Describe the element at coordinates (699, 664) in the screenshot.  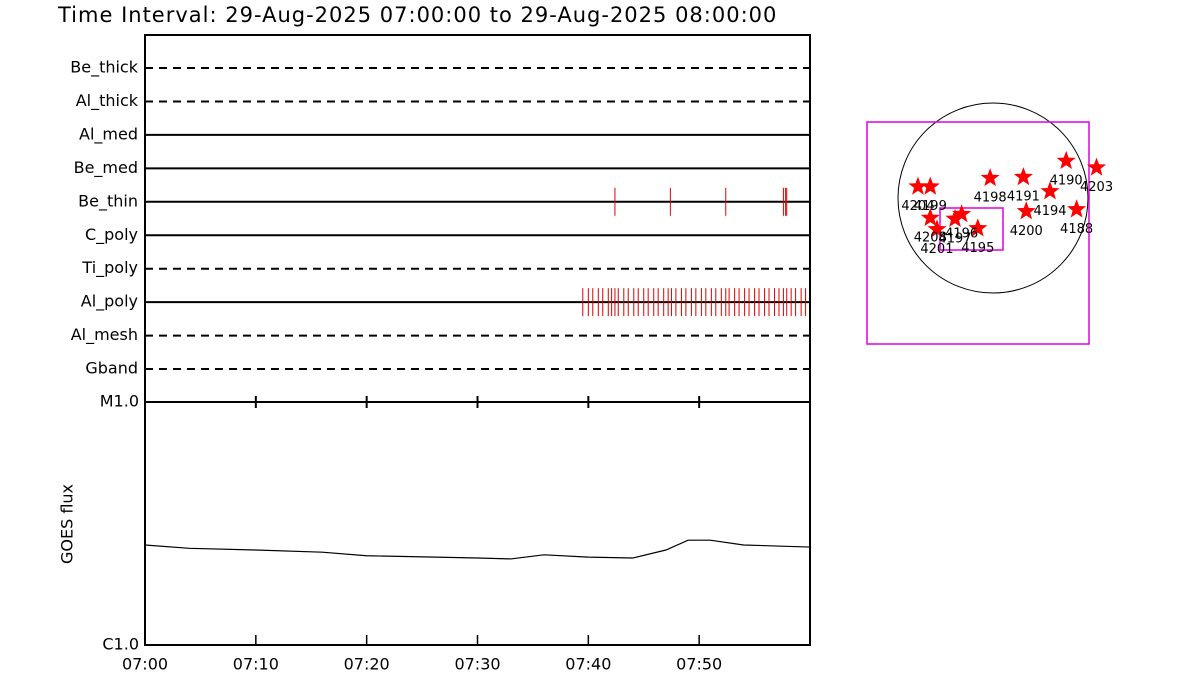
I see `x-tick-label: 07:50` at that location.